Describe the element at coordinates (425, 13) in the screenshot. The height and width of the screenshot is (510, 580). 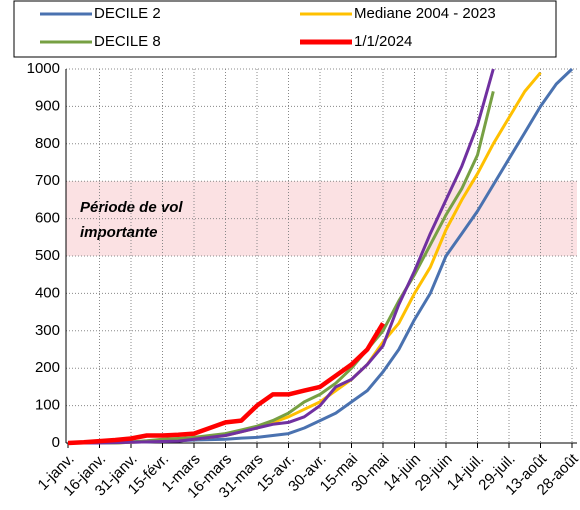
I see `legend-label: Mediane 2004 - 2023` at that location.